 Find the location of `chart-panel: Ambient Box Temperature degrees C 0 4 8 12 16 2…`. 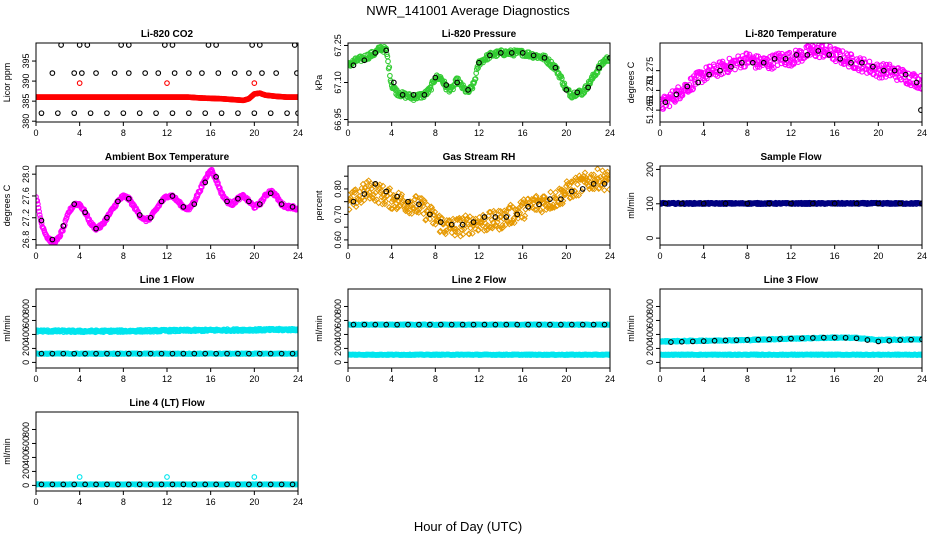

chart-panel: Ambient Box Temperature degrees C 0 4 8 12 16 2… is located at coordinates (152, 206).